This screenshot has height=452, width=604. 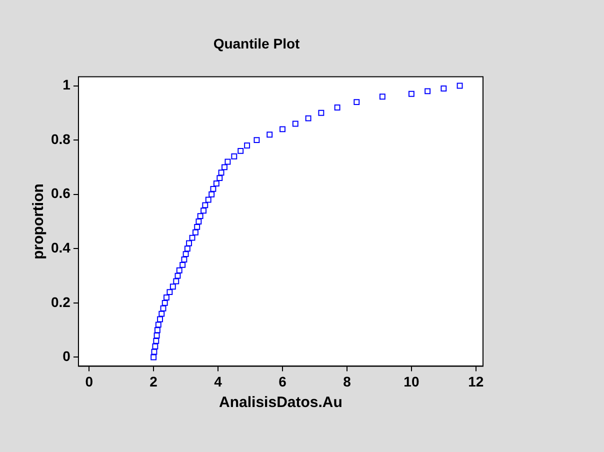 I want to click on y-tick-label: 0, so click(x=66, y=356).